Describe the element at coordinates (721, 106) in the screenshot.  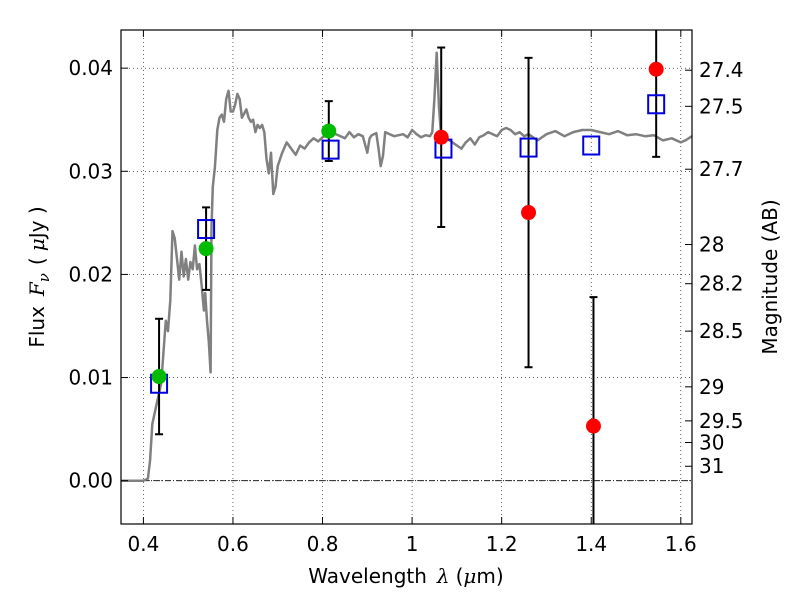
I see `right-tick-label: 27.5` at that location.